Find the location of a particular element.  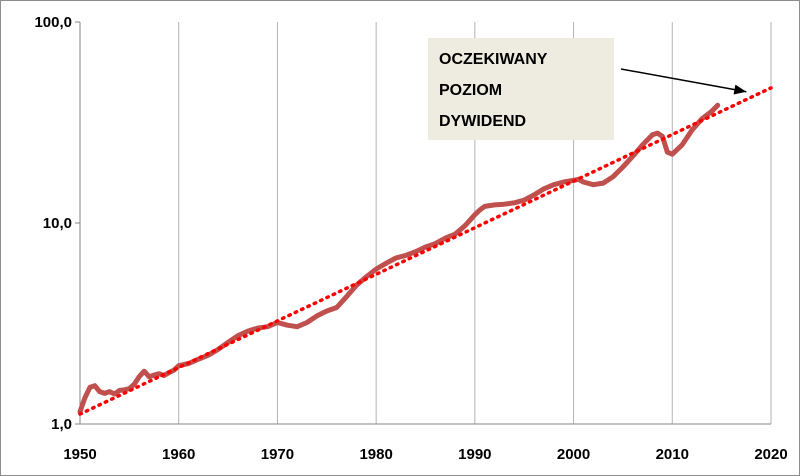

annotation-arrow-line is located at coordinates (683, 80).